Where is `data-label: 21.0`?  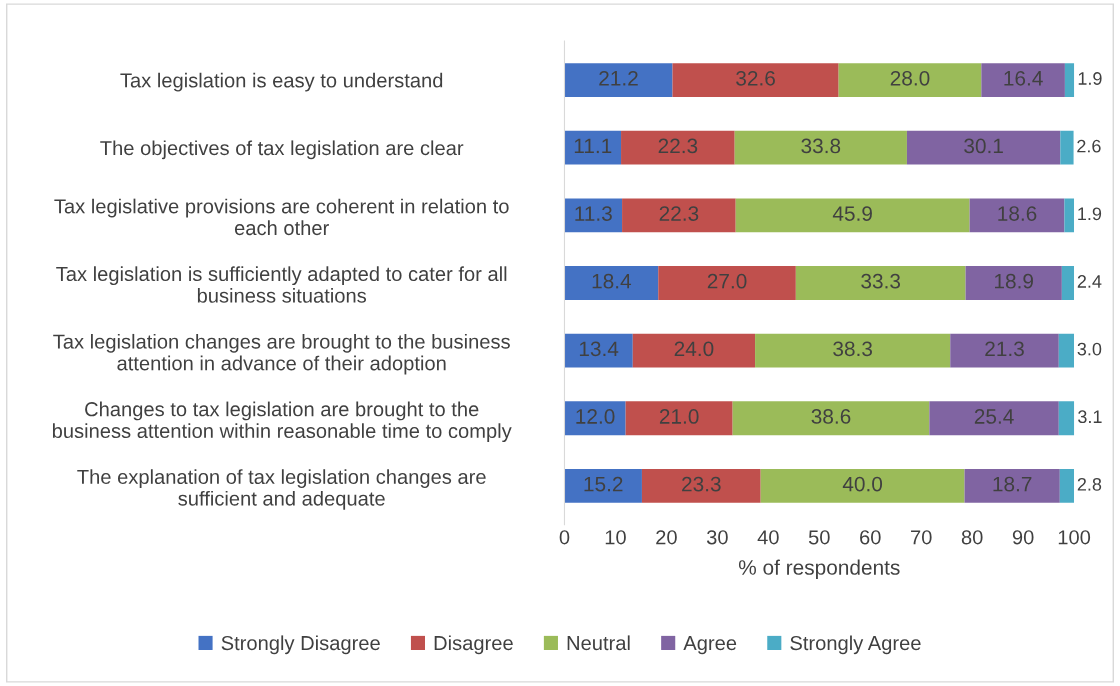
data-label: 21.0 is located at coordinates (679, 416).